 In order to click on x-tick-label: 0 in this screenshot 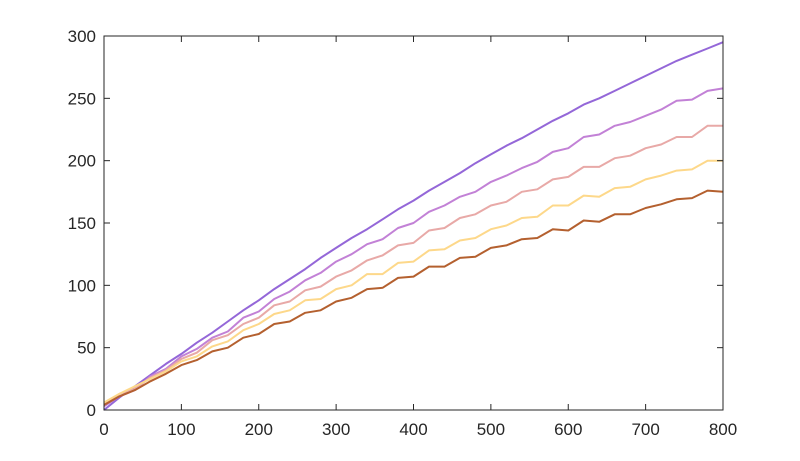, I will do `click(103, 429)`.